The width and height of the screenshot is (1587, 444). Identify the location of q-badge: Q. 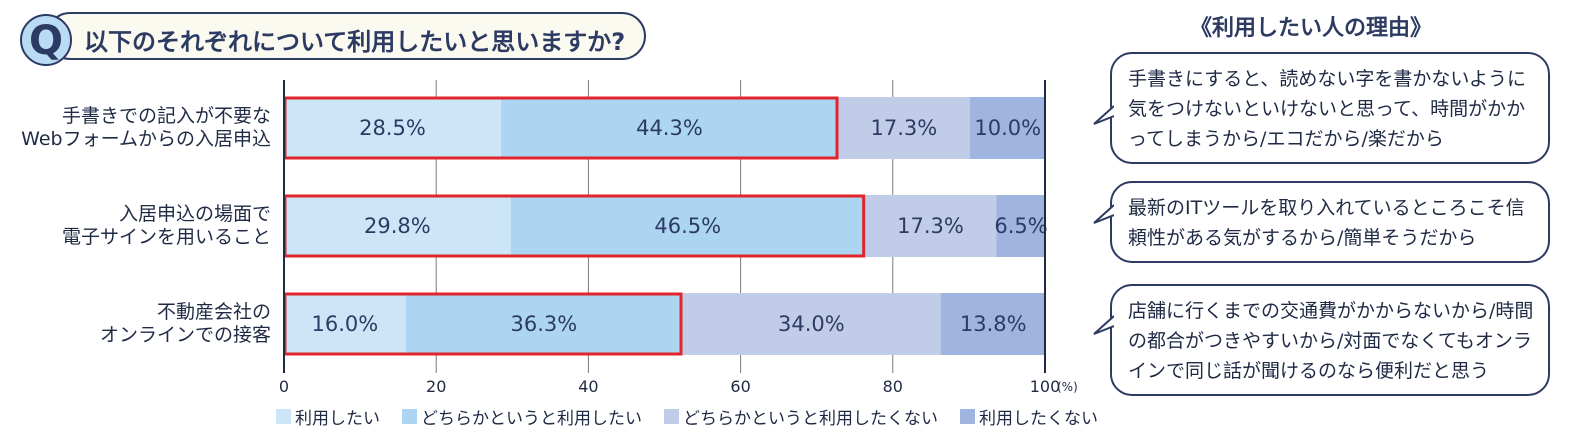
(46, 40).